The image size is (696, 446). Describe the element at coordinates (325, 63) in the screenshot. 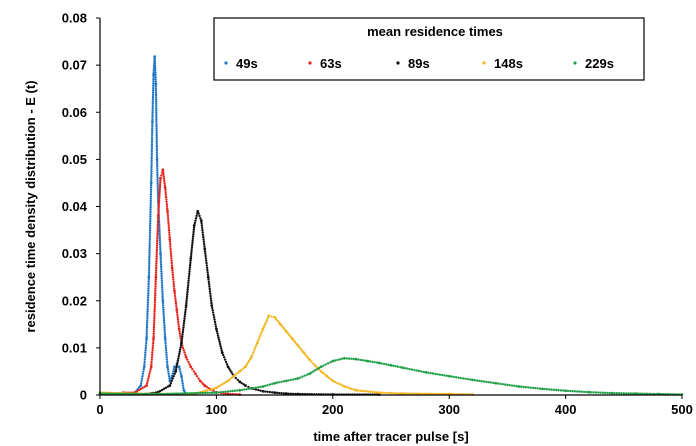

I see `legend-item-63s: 63s` at that location.